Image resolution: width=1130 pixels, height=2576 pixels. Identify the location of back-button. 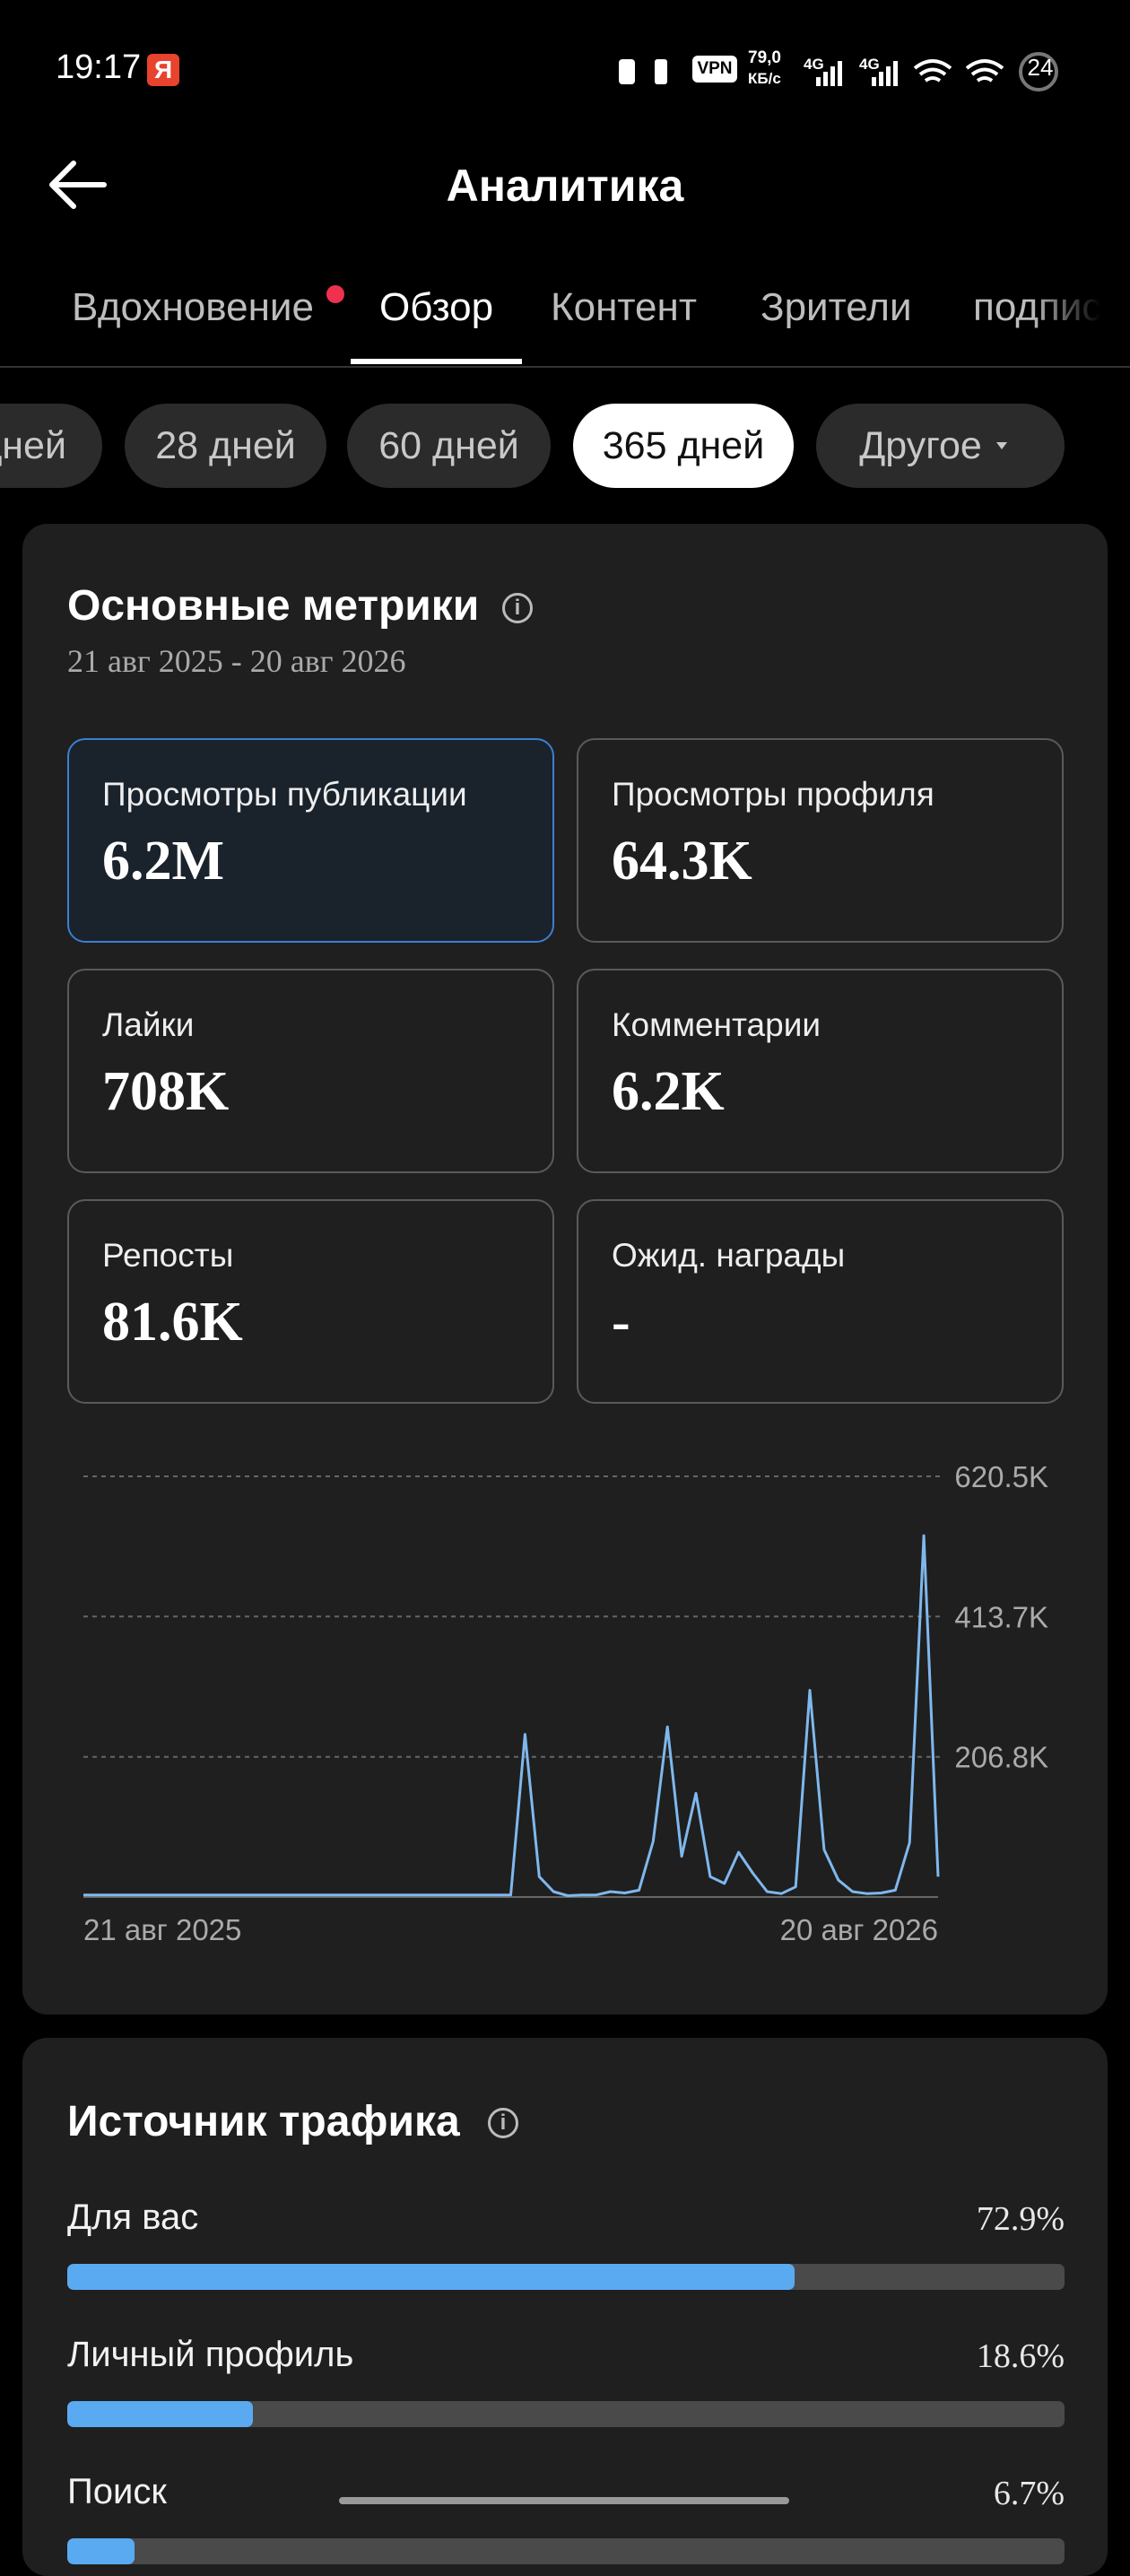
(78, 185).